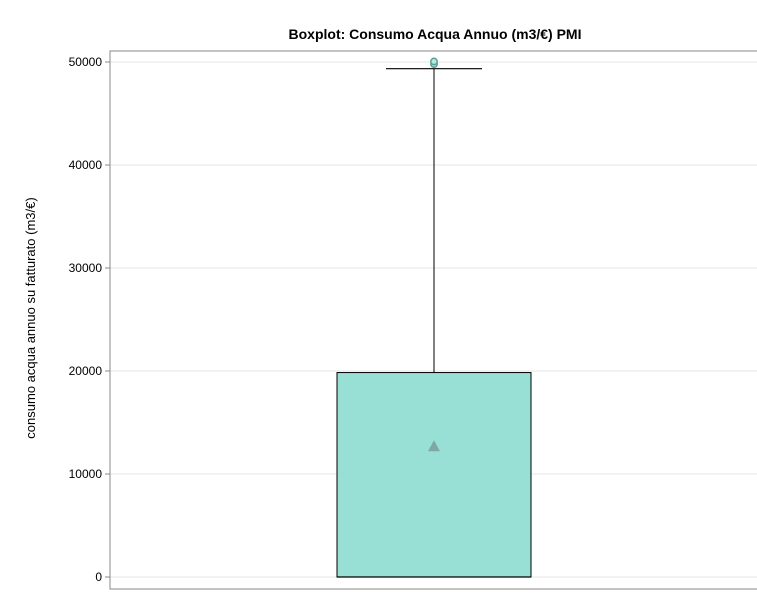 This screenshot has width=757, height=601. What do you see at coordinates (86, 371) in the screenshot?
I see `y-tick-label: 20000` at bounding box center [86, 371].